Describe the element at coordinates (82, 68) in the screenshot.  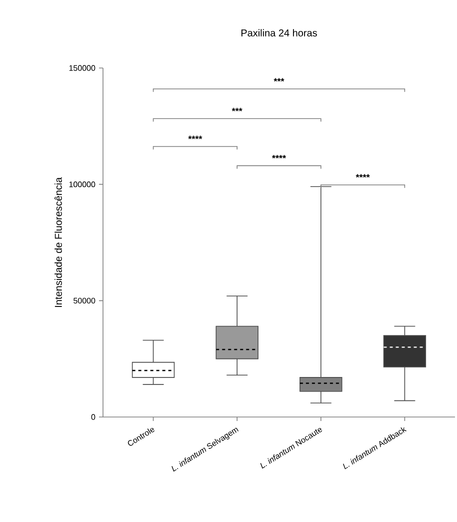
I see `y-tick-label: 150000` at that location.